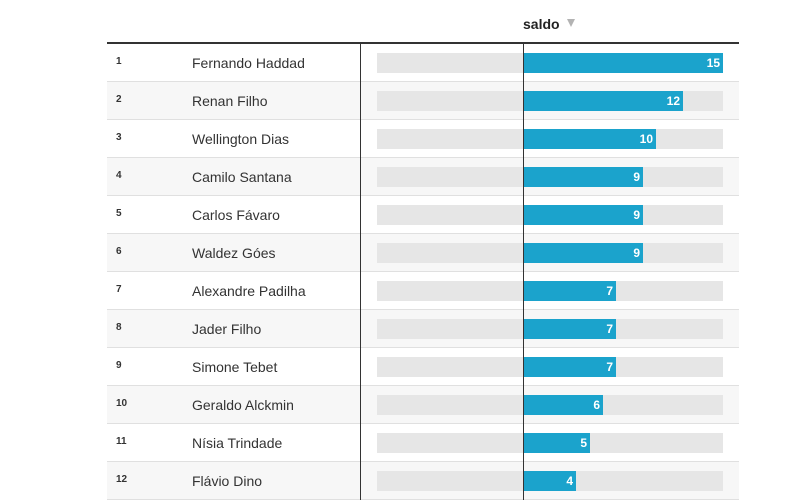 This screenshot has width=790, height=500. What do you see at coordinates (646, 139) in the screenshot?
I see `bar-value-label: 10` at bounding box center [646, 139].